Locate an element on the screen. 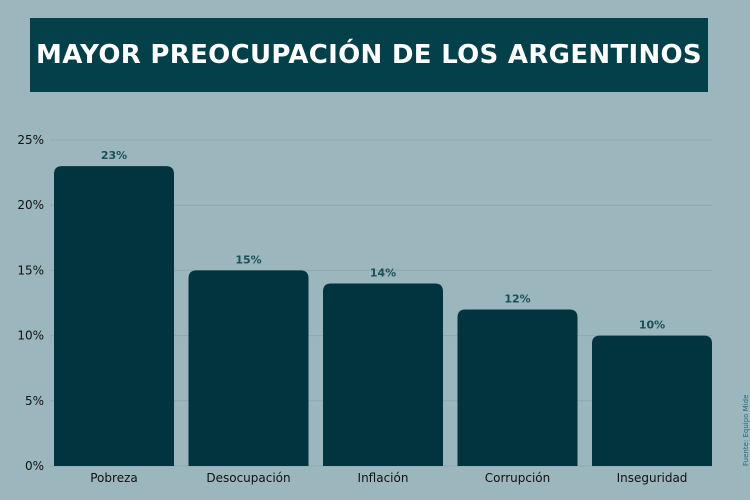  data-label: 23% is located at coordinates (114, 155).